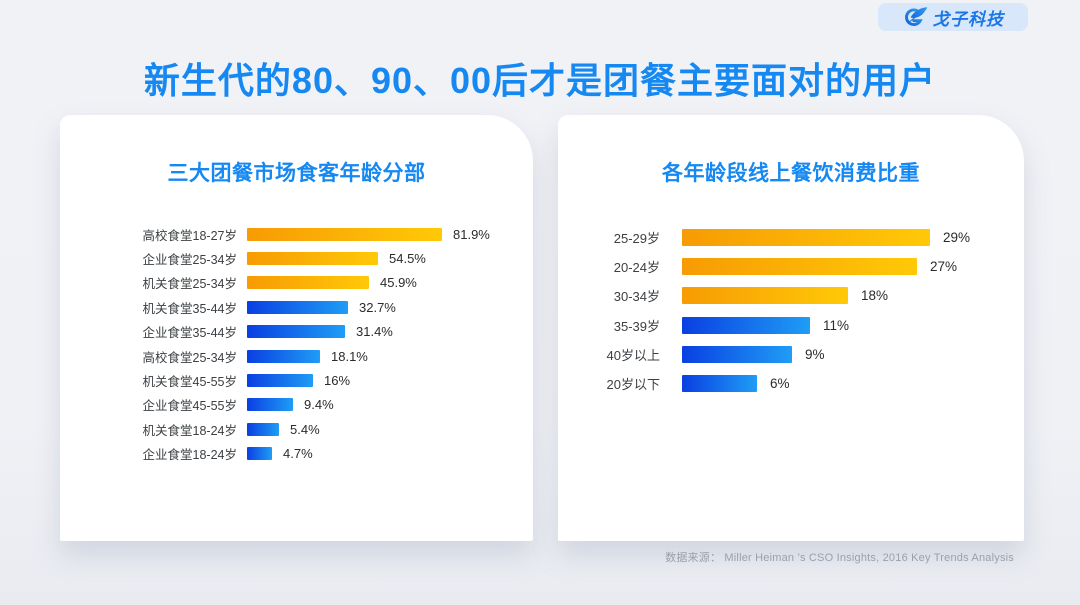 The width and height of the screenshot is (1080, 605). I want to click on chart-row: 35-39岁 11%, so click(791, 325).